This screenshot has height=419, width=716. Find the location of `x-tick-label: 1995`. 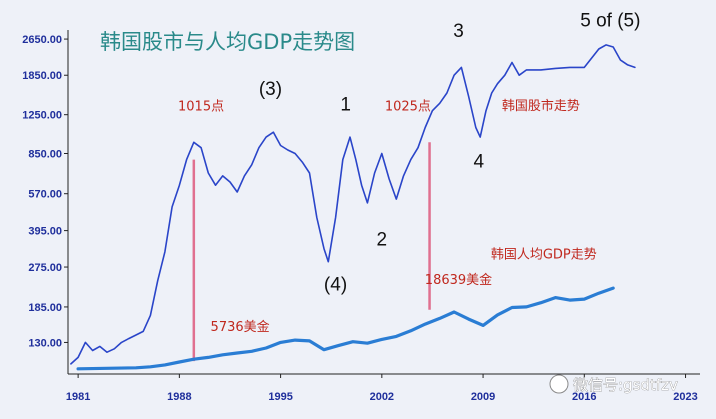

x-tick-label: 1995 is located at coordinates (280, 397).